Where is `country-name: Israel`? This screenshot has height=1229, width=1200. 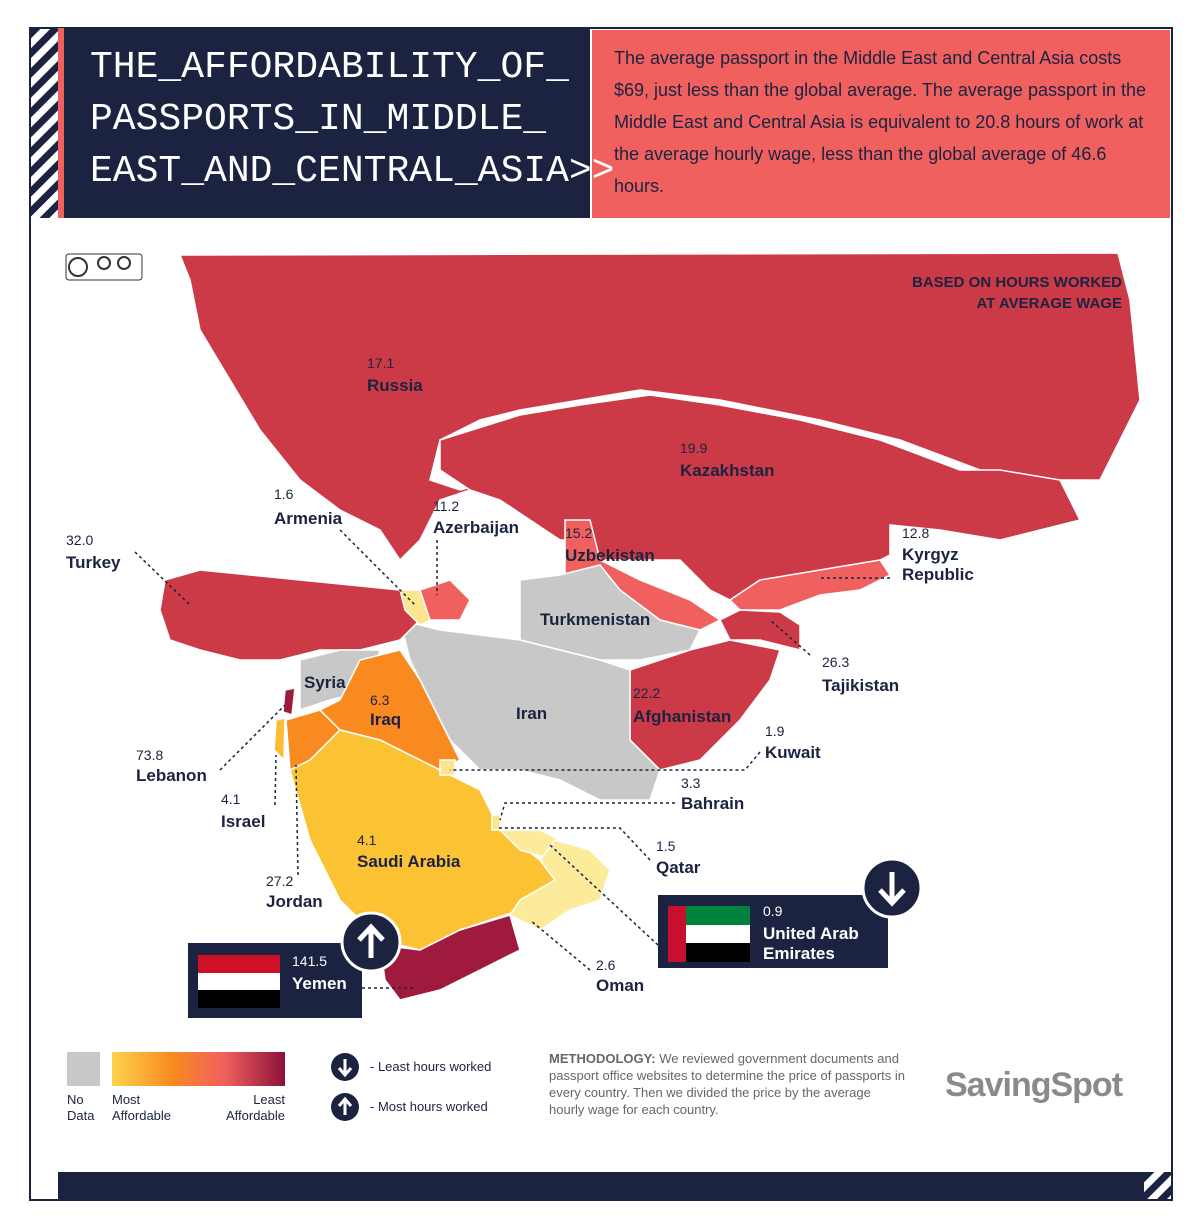
country-name: Israel is located at coordinates (243, 821).